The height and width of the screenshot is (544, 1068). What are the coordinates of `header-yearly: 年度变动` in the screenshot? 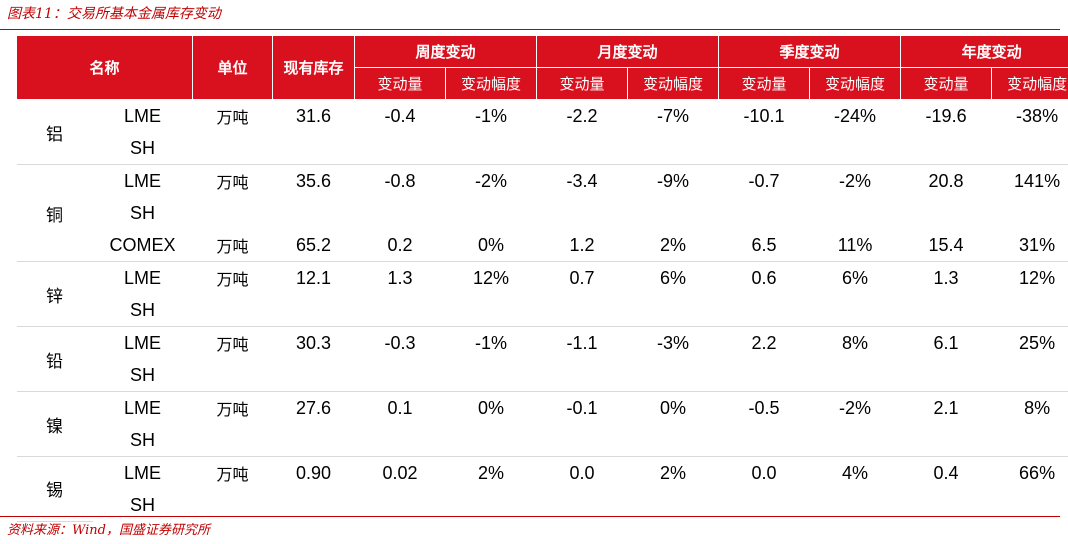 It's located at (984, 51).